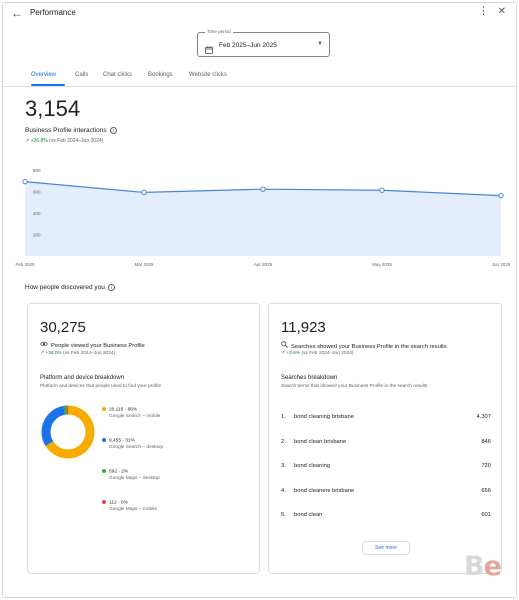 This screenshot has width=519, height=600. What do you see at coordinates (17, 13) in the screenshot?
I see `back-arrow-icon: ←` at bounding box center [17, 13].